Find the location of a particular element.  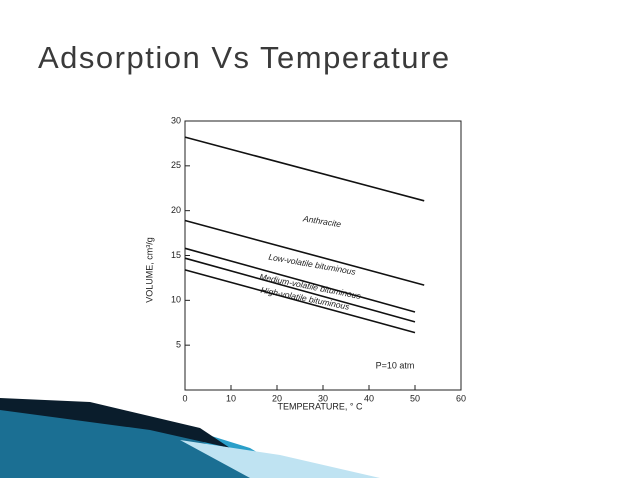

y-tick-label: 10 is located at coordinates (176, 300).